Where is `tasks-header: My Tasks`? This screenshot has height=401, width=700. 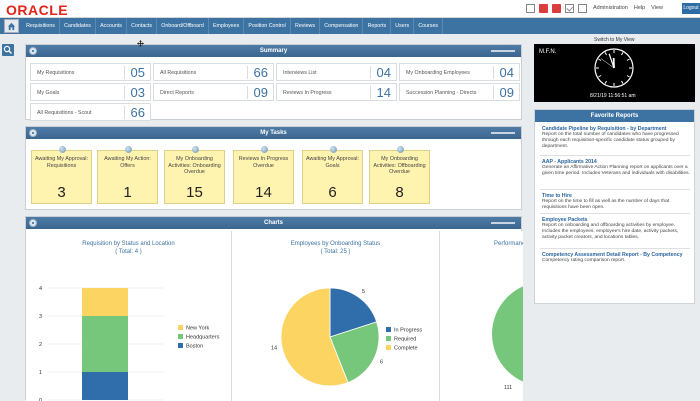
tasks-header: My Tasks is located at coordinates (273, 133).